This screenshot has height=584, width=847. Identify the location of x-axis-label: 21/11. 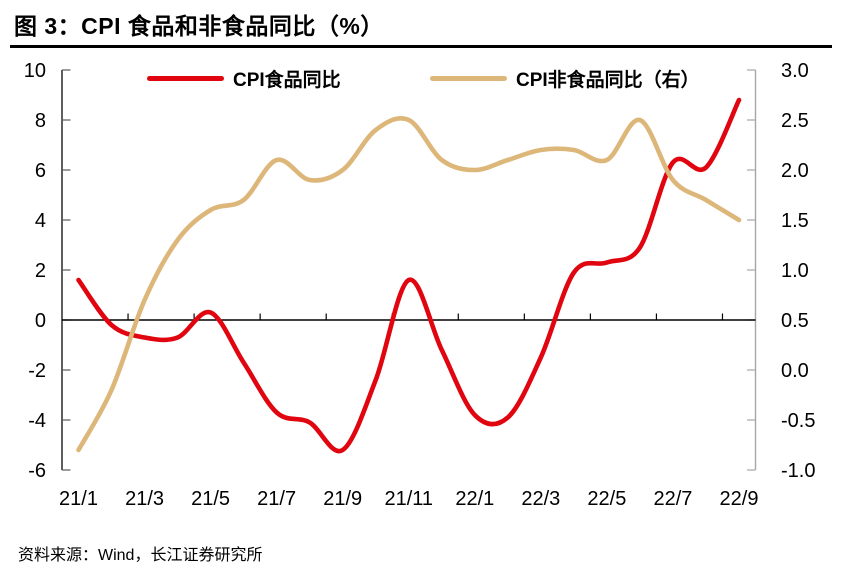
(408, 499).